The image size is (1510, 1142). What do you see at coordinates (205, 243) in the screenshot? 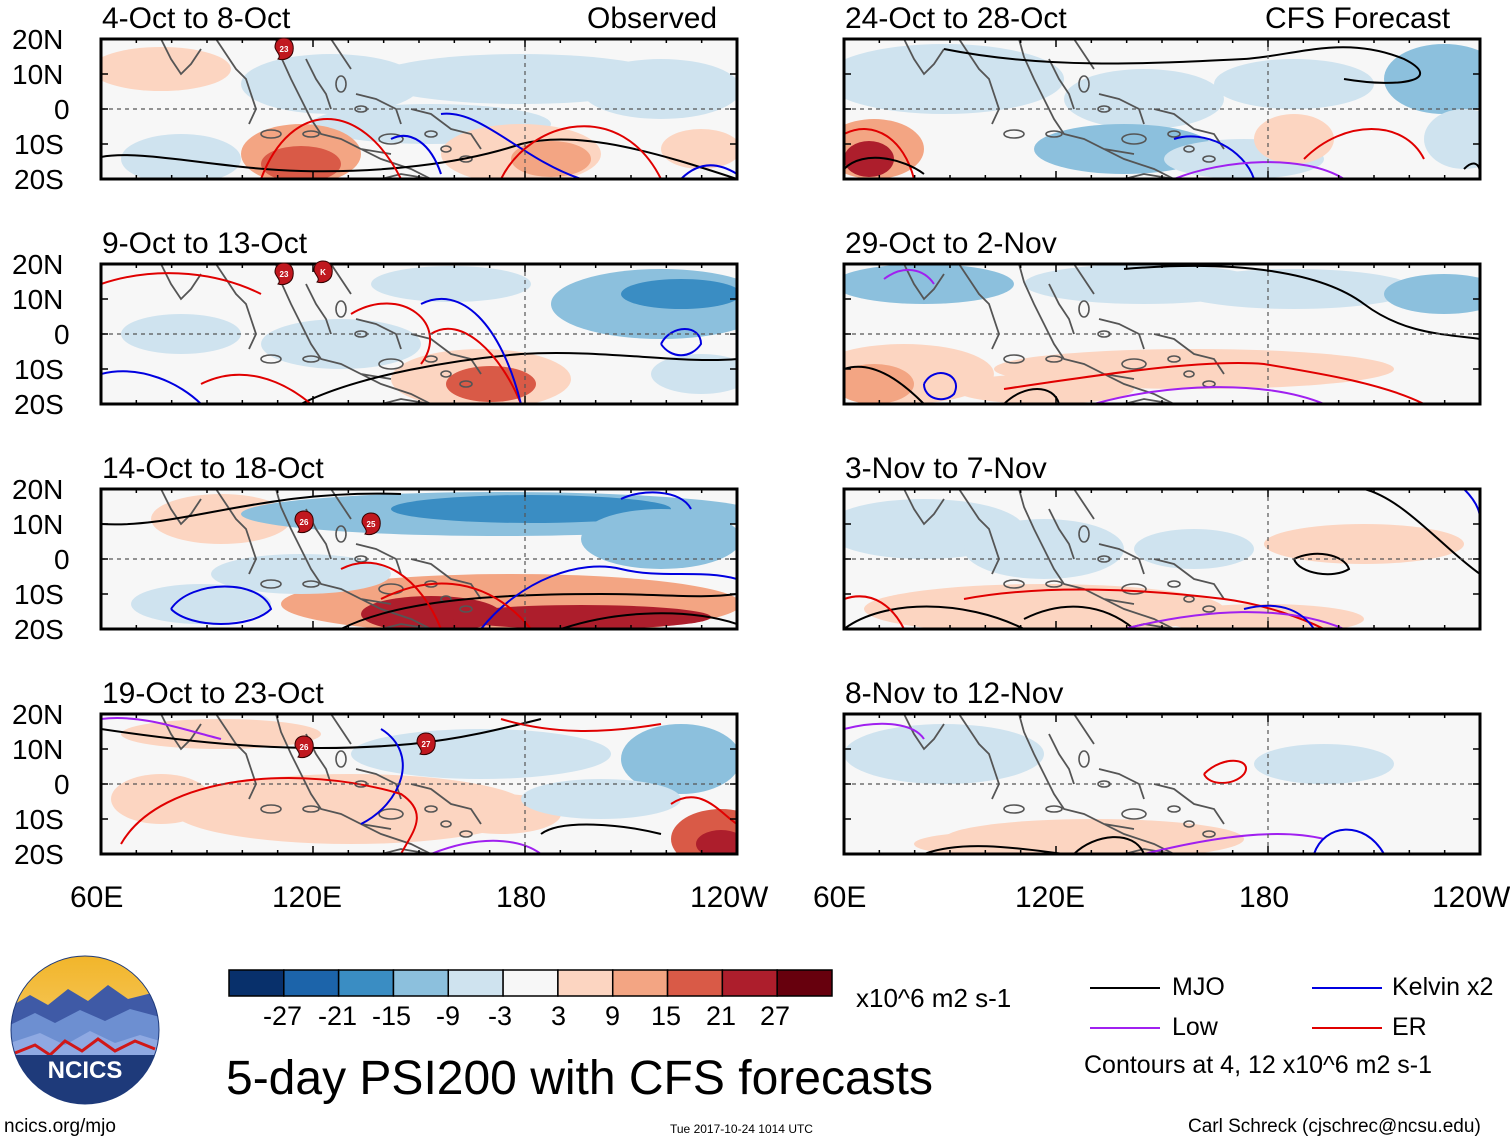
I see `panel-date-label: 9-Oct to 13-Oct` at bounding box center [205, 243].